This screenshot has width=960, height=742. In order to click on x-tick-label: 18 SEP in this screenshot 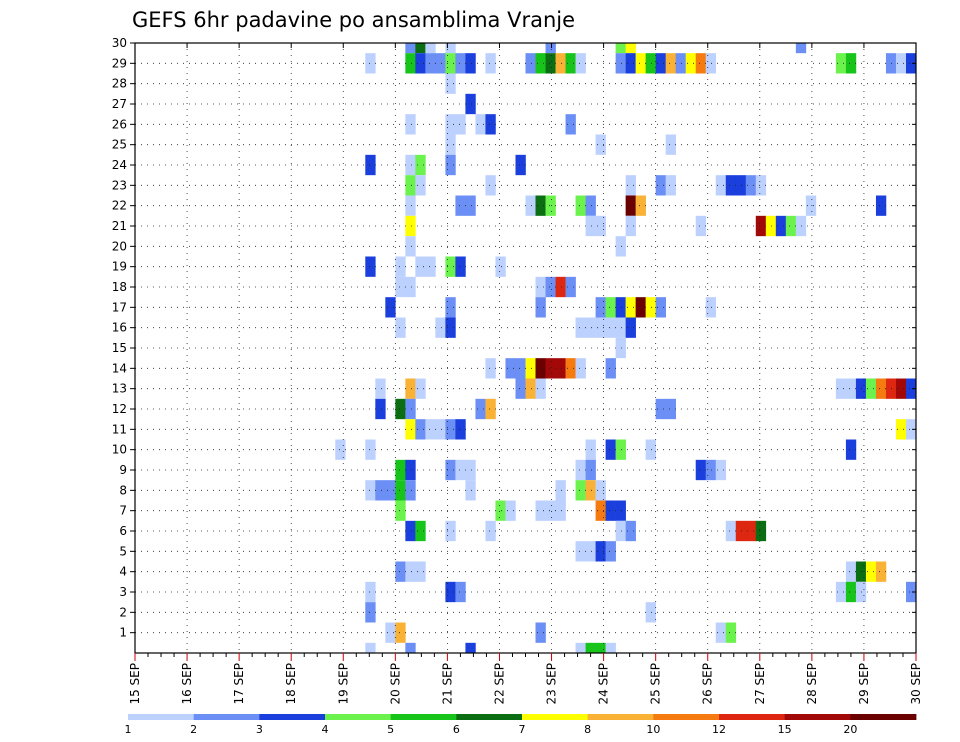, I will do `click(291, 684)`.